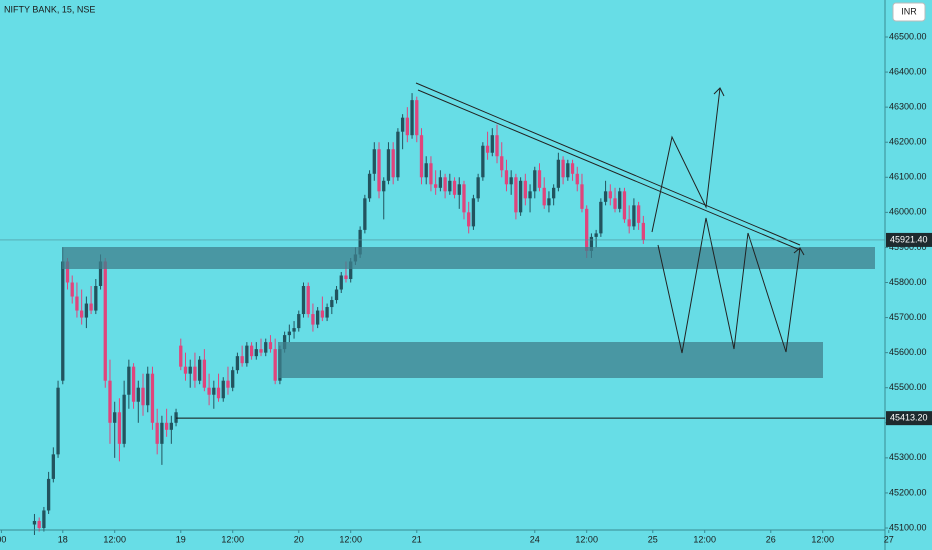  Describe the element at coordinates (3, 539) in the screenshot. I see `x-tick-label: 00` at that location.